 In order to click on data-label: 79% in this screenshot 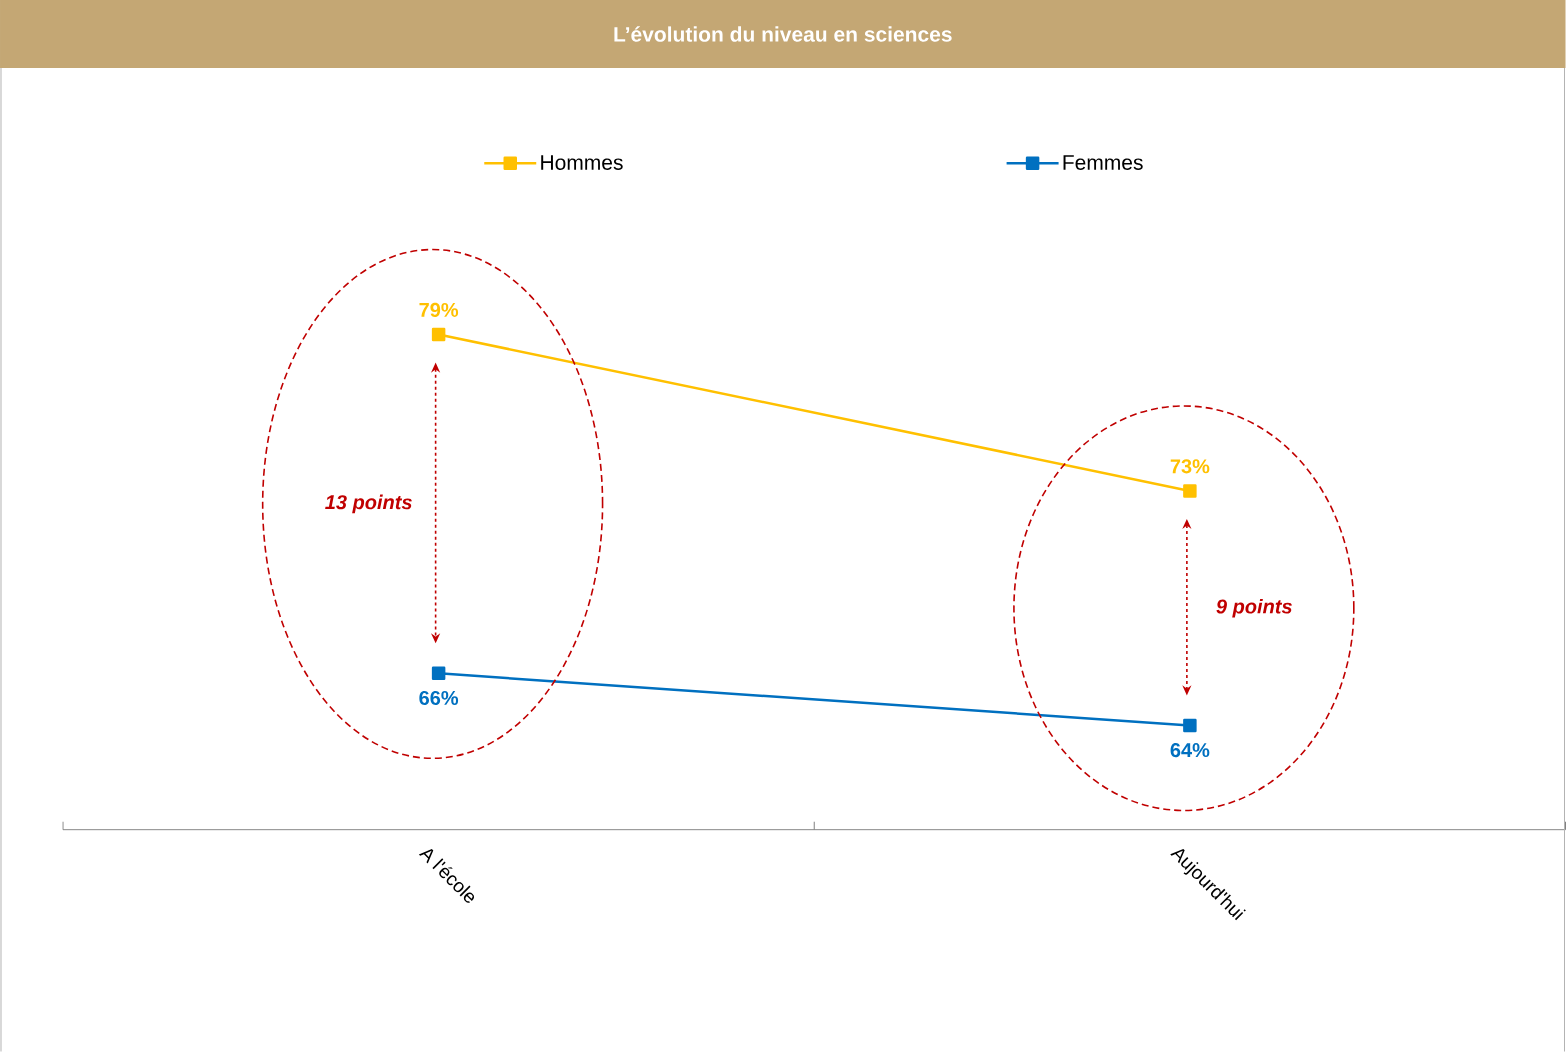, I will do `click(439, 310)`.